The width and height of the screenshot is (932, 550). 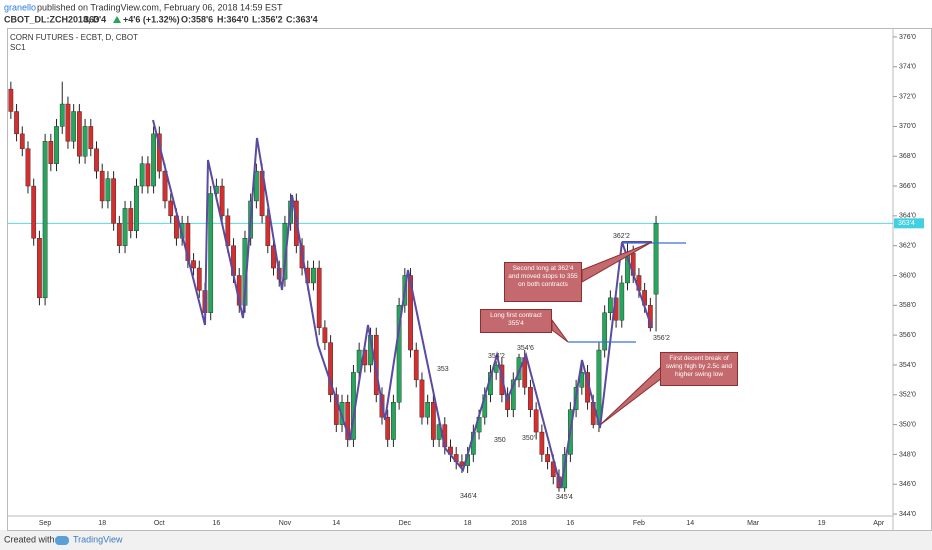 What do you see at coordinates (907, 275) in the screenshot?
I see `y-tick-label: 360'0` at bounding box center [907, 275].